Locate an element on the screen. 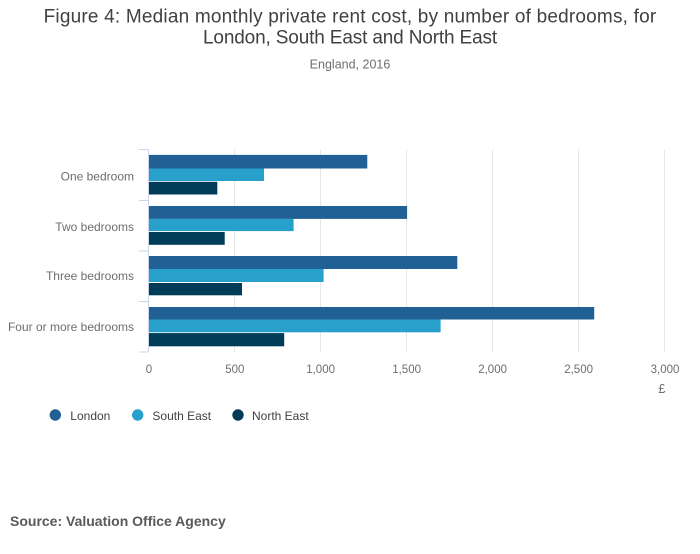 This screenshot has height=554, width=700. svg-text: North East is located at coordinates (280, 416).